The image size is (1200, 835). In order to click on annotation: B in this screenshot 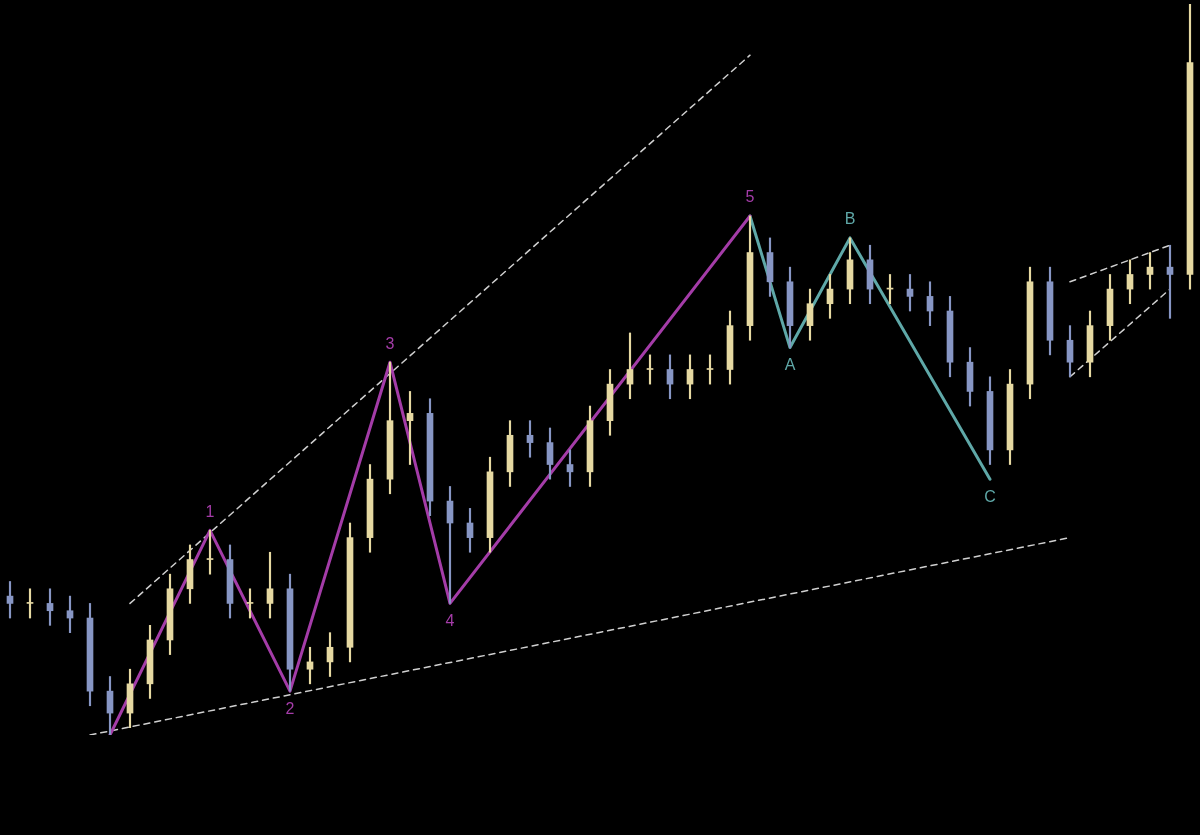, I will do `click(850, 219)`.